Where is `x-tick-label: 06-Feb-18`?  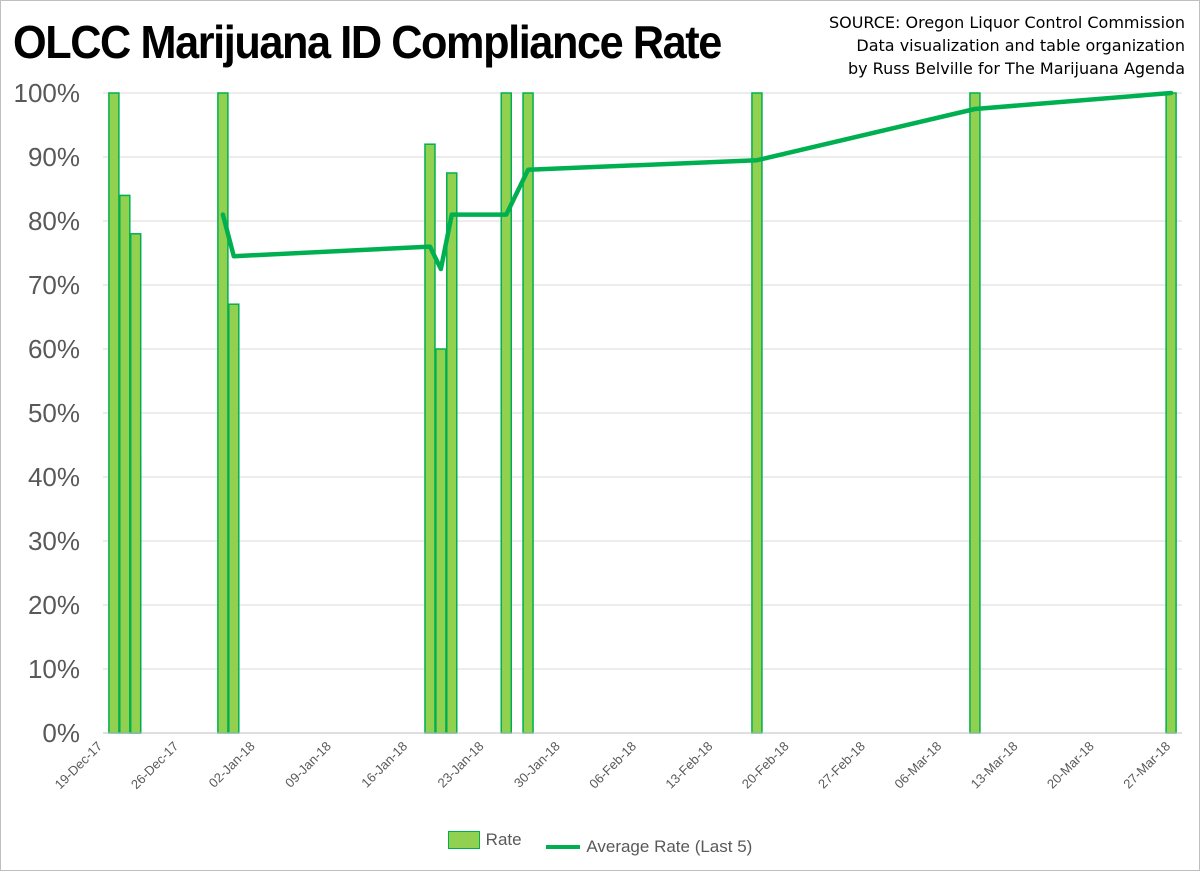 x-tick-label: 06-Feb-18 is located at coordinates (612, 765).